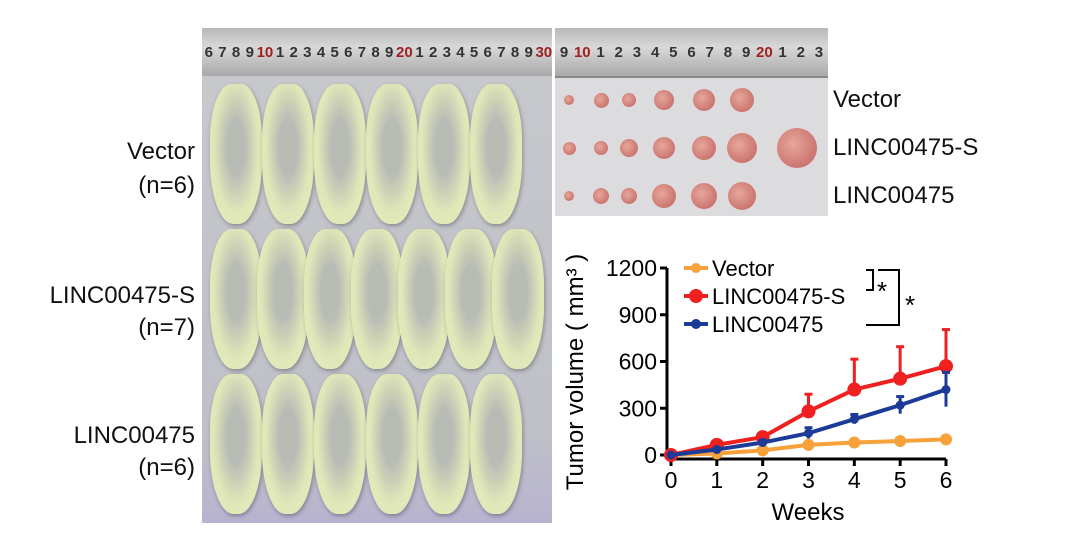 This screenshot has width=1080, height=535. I want to click on y-tick-label: 0, so click(650, 455).